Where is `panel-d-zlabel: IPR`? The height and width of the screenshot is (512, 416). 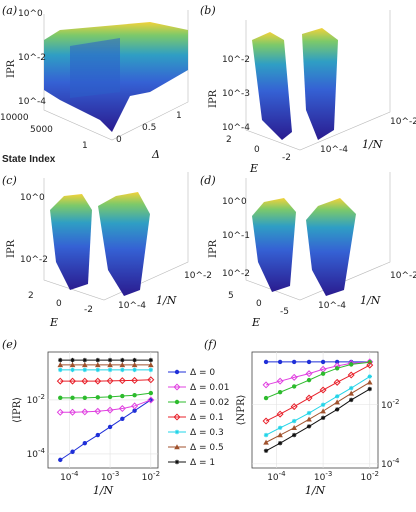
panel-d-zlabel: IPR is located at coordinates (213, 248).